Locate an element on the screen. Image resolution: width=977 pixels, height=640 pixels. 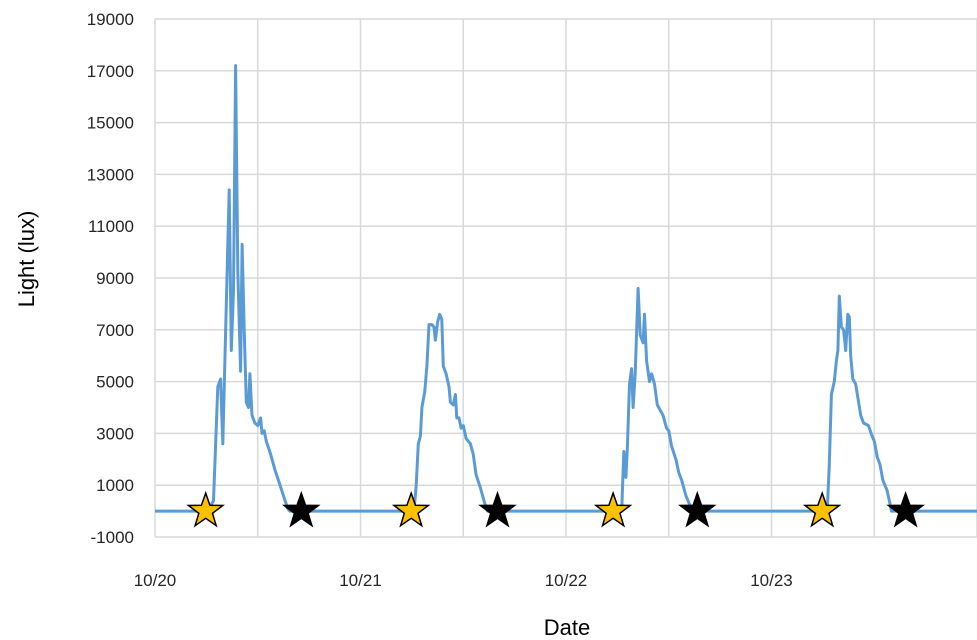
x-tick-label: 10/21 is located at coordinates (360, 580).